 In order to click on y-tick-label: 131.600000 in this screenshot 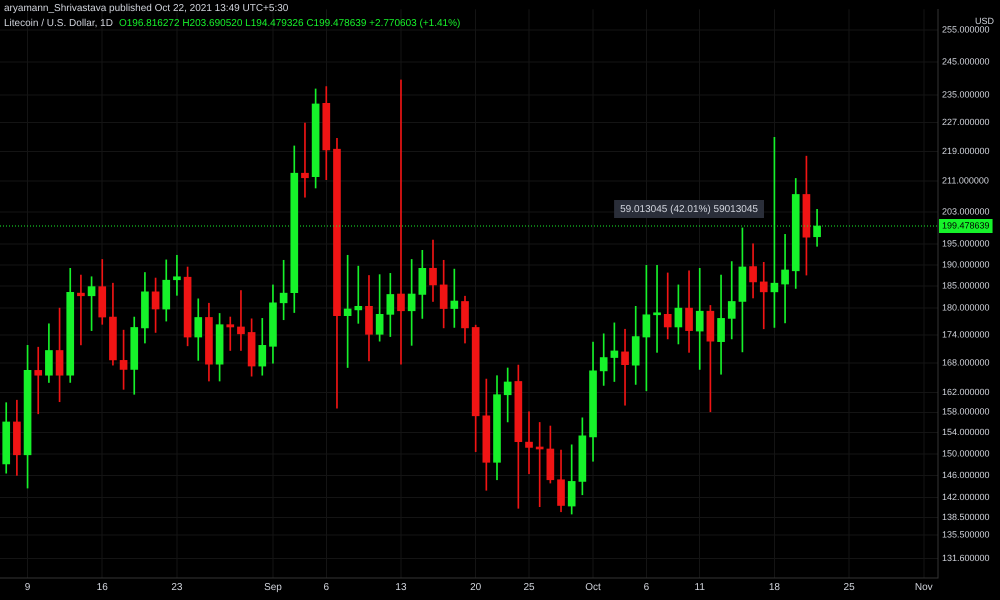, I will do `click(966, 557)`.